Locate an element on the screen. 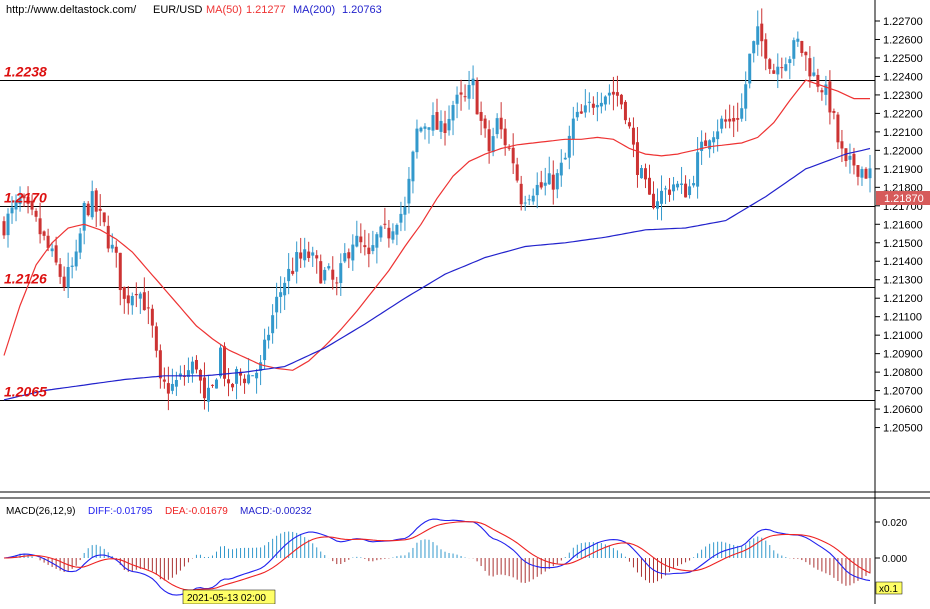  ma200-label: MA(200) is located at coordinates (314, 10).